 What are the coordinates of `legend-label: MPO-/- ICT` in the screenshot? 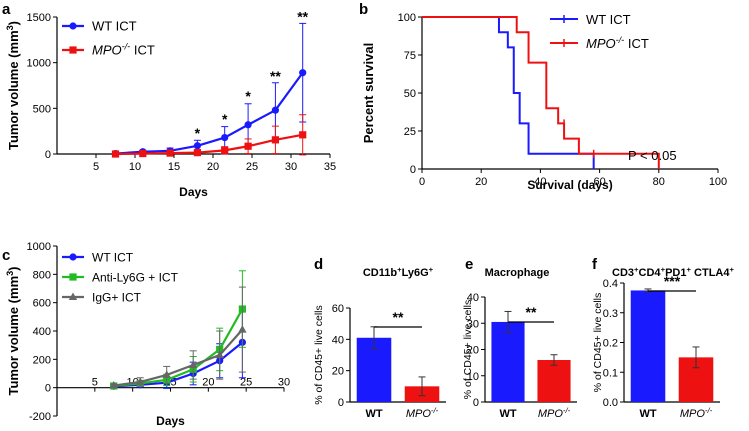 It's located at (123, 50).